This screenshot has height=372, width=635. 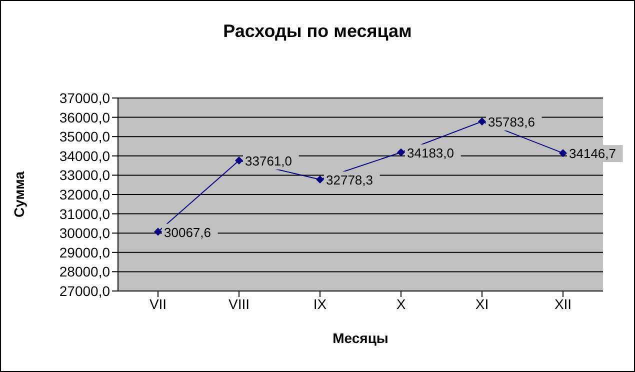 I want to click on x-tick-label: VII, so click(x=158, y=304).